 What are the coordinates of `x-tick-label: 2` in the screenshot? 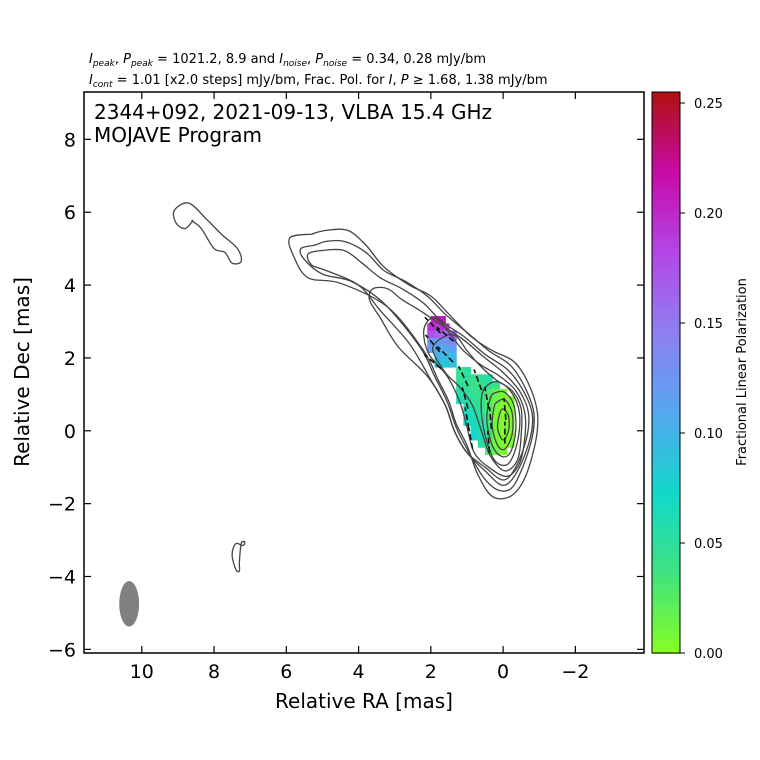 It's located at (431, 672).